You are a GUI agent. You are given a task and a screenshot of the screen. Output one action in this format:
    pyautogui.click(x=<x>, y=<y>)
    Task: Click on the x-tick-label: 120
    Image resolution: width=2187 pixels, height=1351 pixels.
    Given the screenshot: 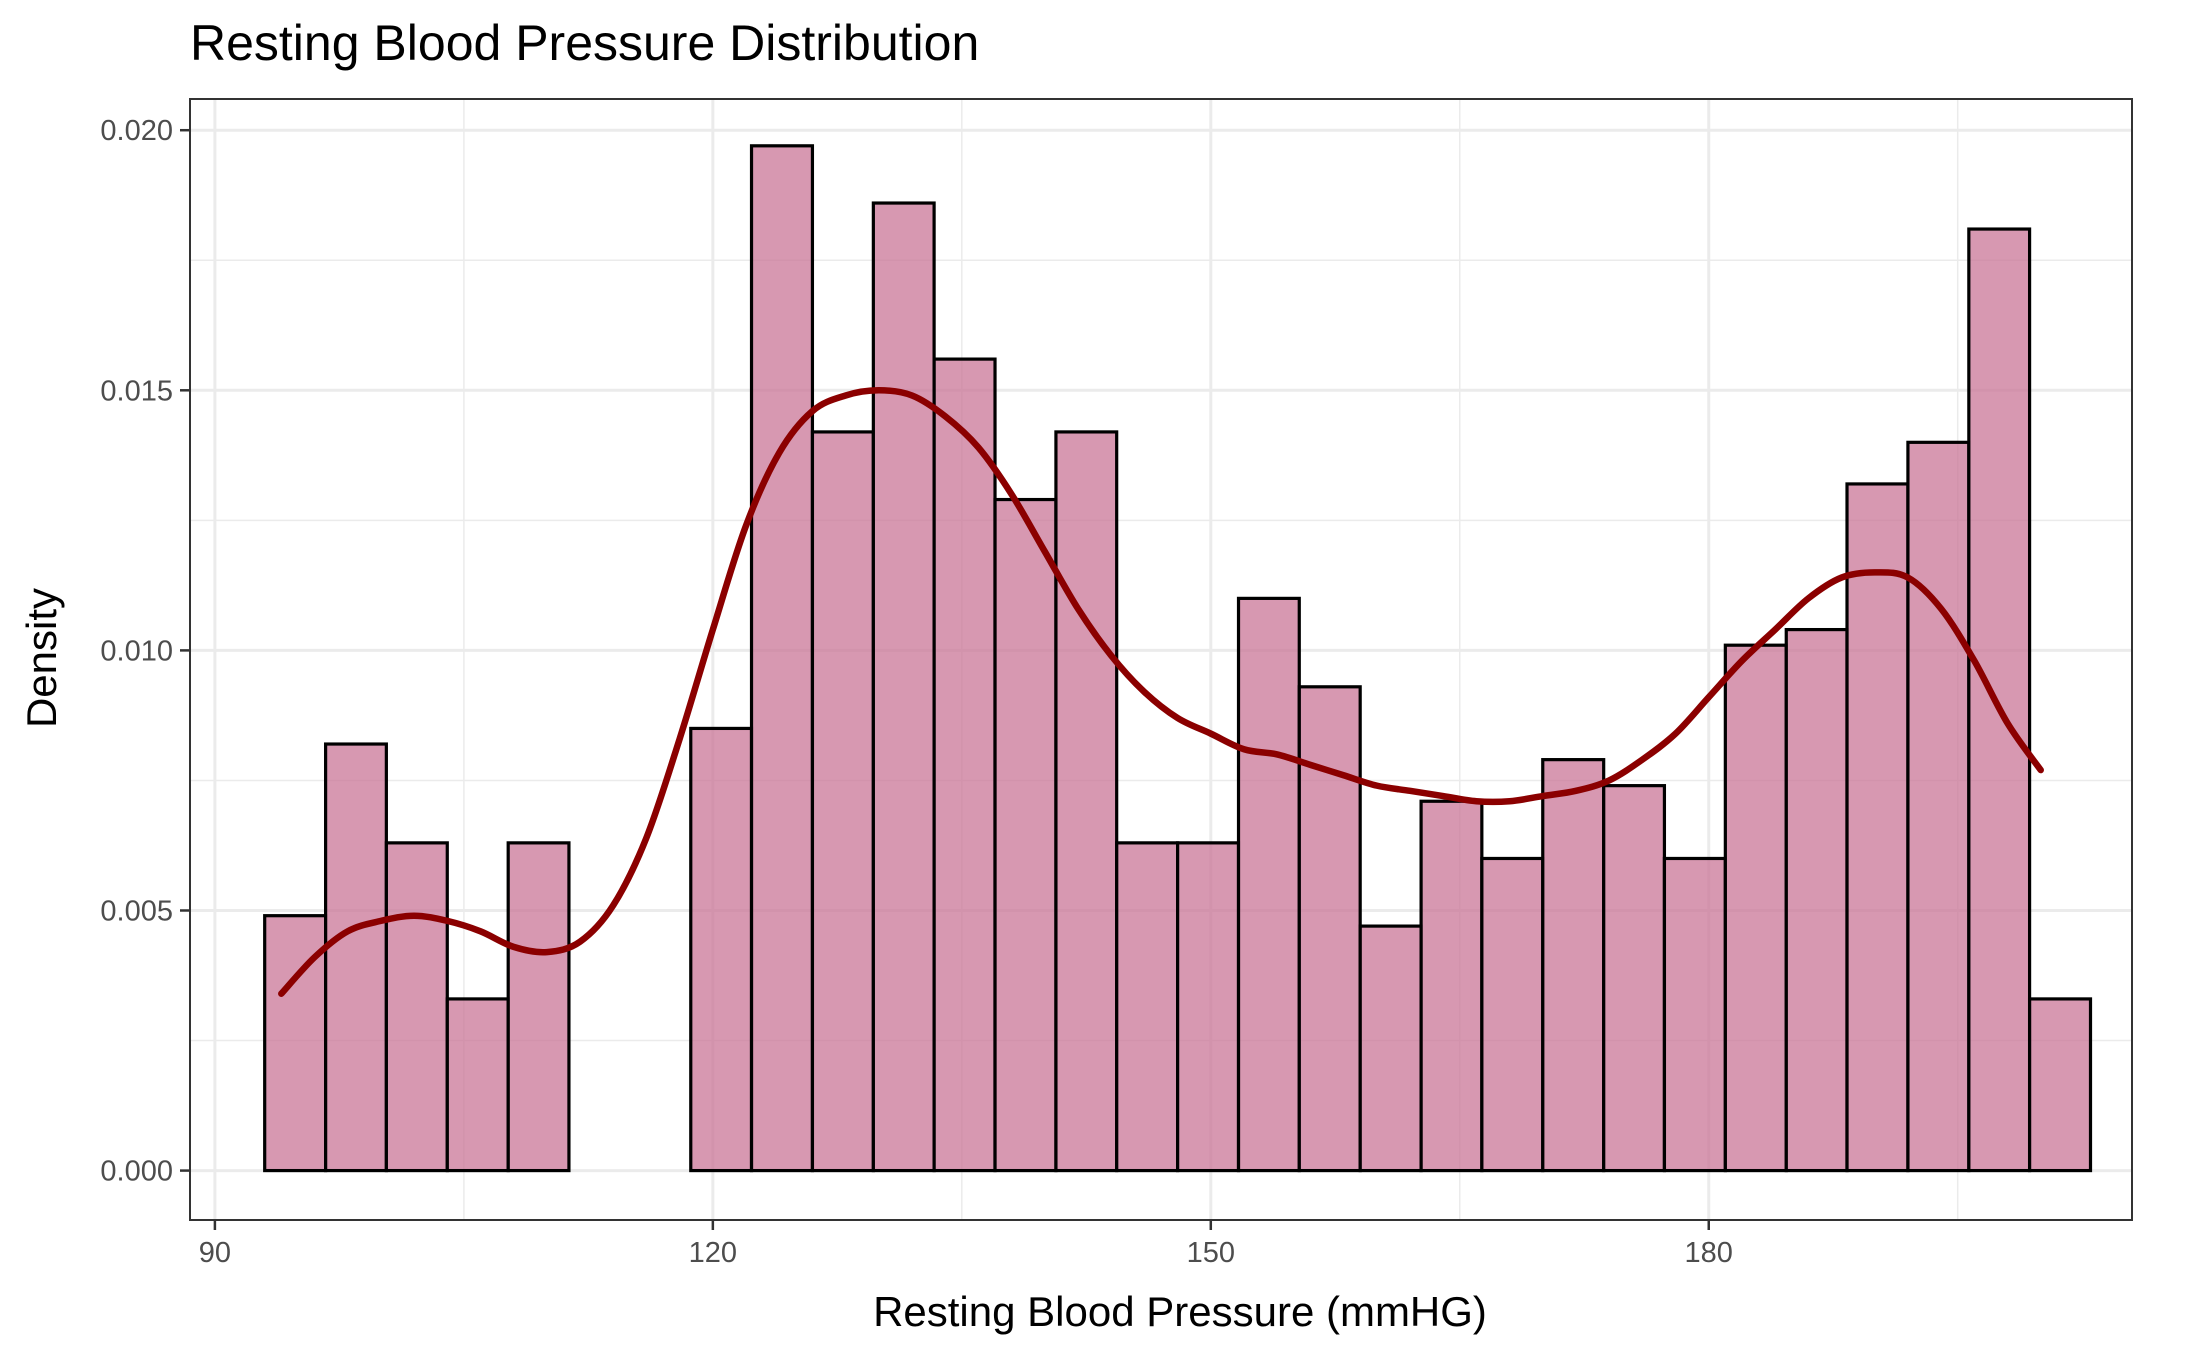 What is the action you would take?
    pyautogui.click(x=713, y=1253)
    